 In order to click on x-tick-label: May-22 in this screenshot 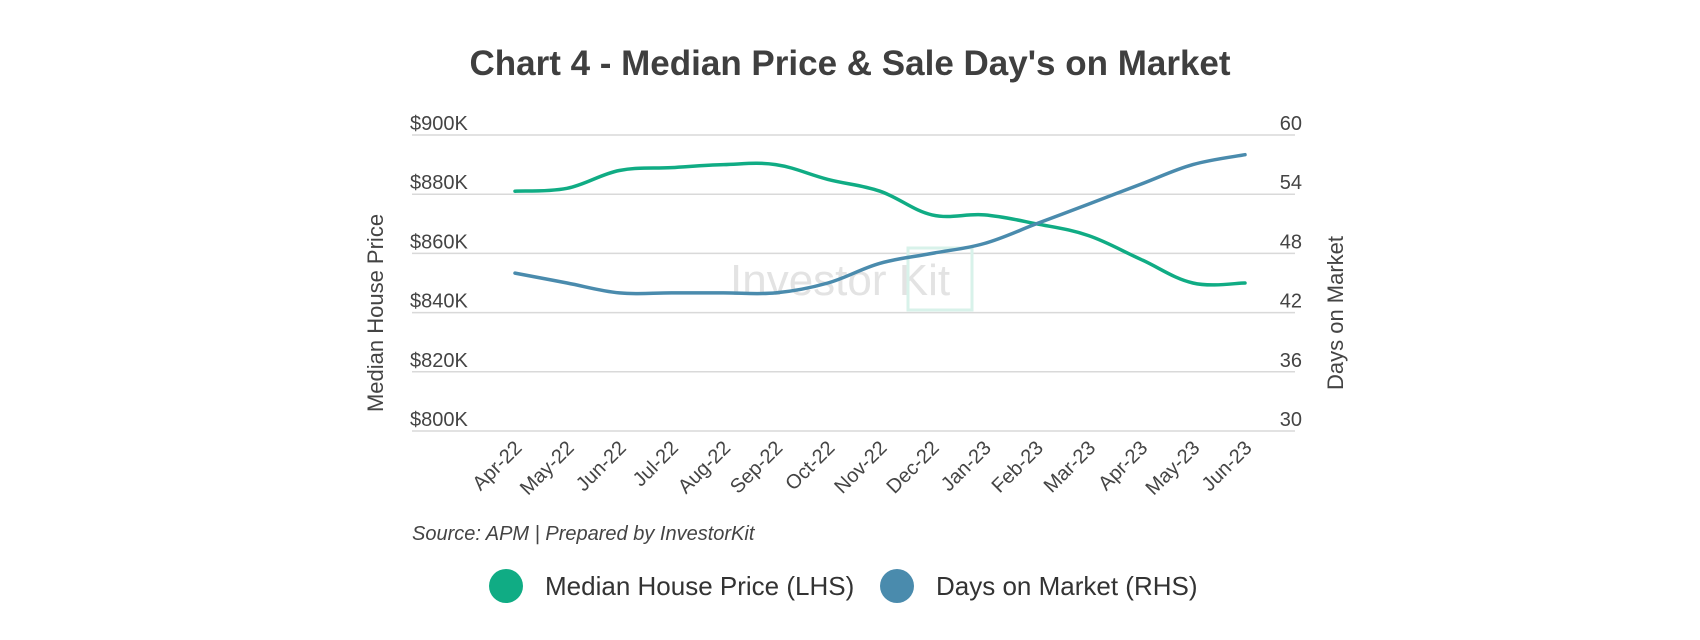, I will do `click(547, 468)`.